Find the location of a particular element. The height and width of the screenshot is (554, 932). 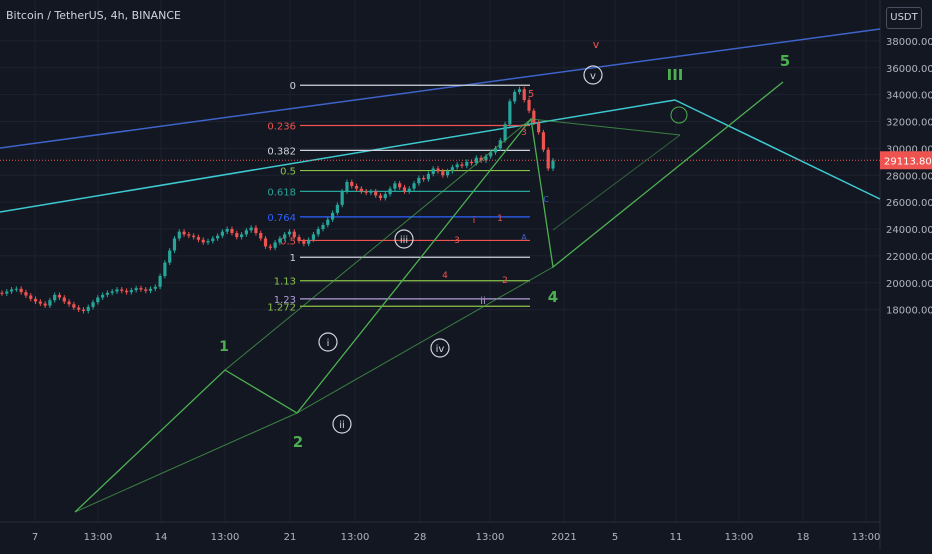

wave-label: i is located at coordinates (328, 343).